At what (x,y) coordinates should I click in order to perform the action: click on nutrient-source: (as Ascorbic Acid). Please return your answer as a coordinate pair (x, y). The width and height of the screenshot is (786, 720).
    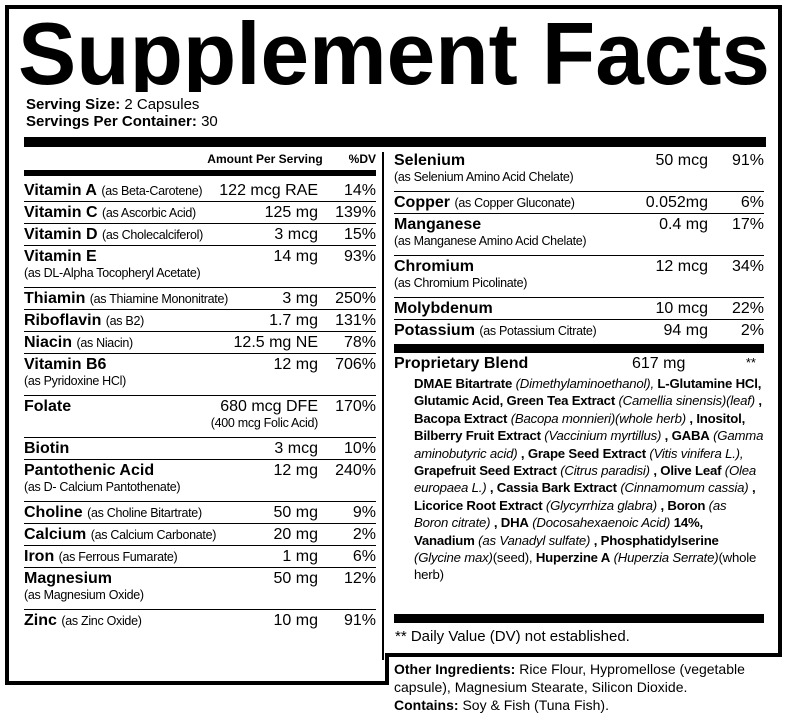
    Looking at the image, I should click on (148, 213).